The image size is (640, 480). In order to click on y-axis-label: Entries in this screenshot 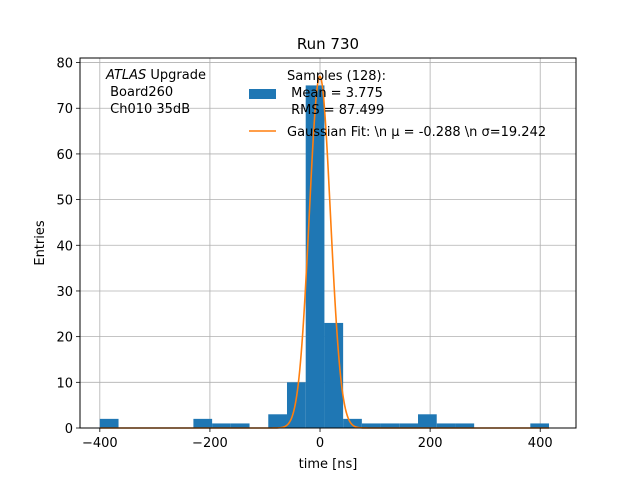, I will do `click(40, 243)`.